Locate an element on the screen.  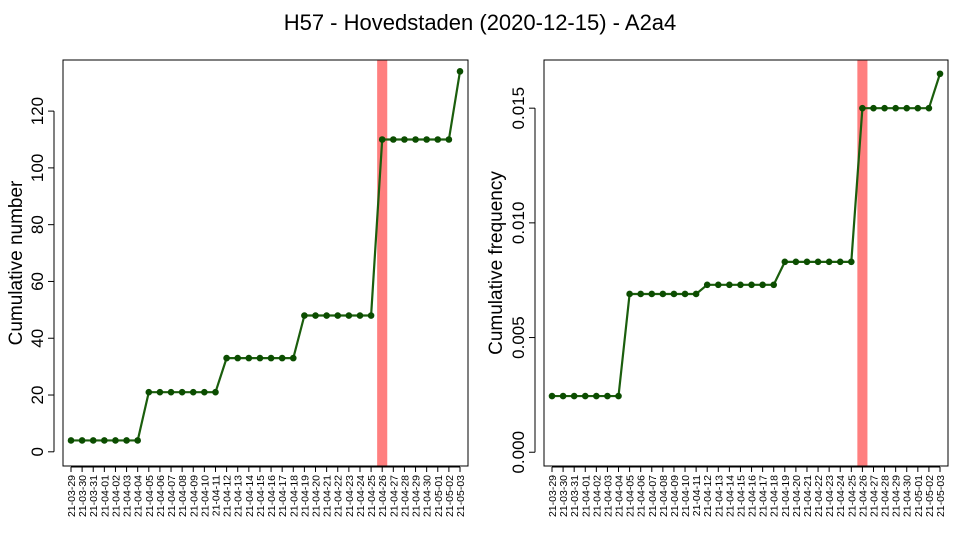
x-tick-label: 21-04-24 is located at coordinates (361, 496).